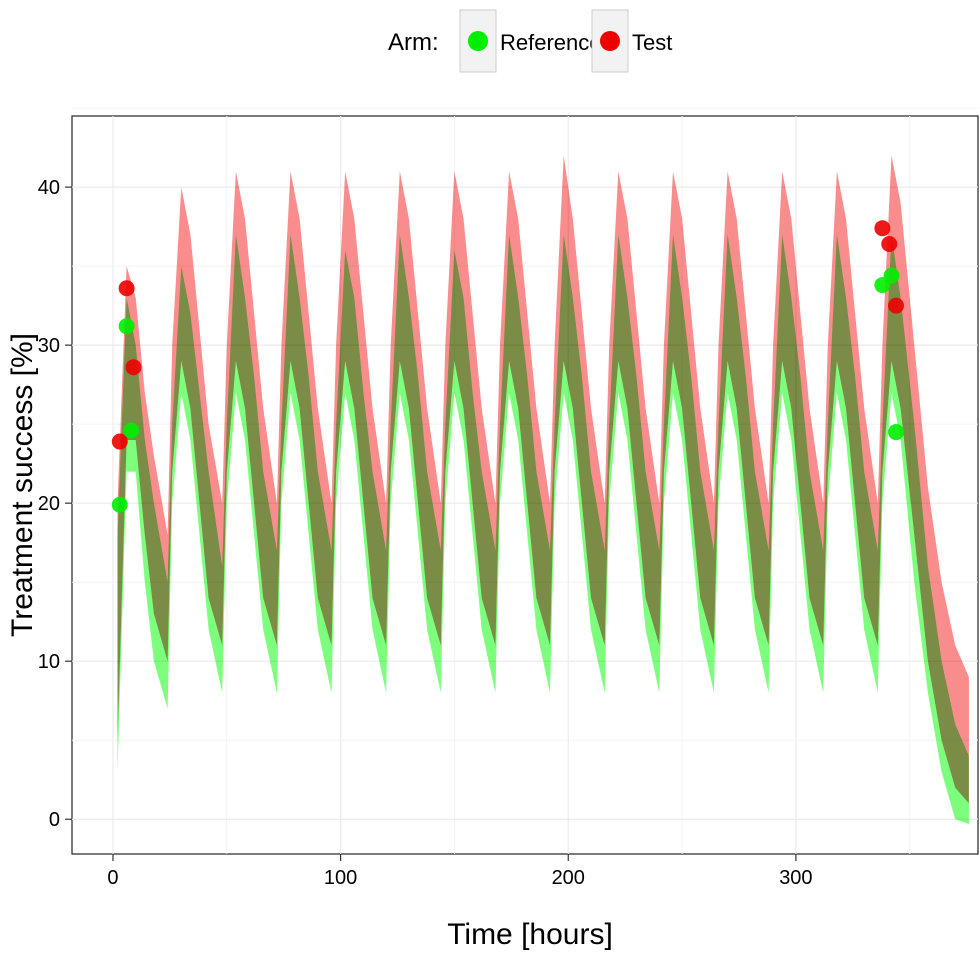 This screenshot has width=980, height=954. What do you see at coordinates (49, 346) in the screenshot?
I see `y-tick-label: 30` at bounding box center [49, 346].